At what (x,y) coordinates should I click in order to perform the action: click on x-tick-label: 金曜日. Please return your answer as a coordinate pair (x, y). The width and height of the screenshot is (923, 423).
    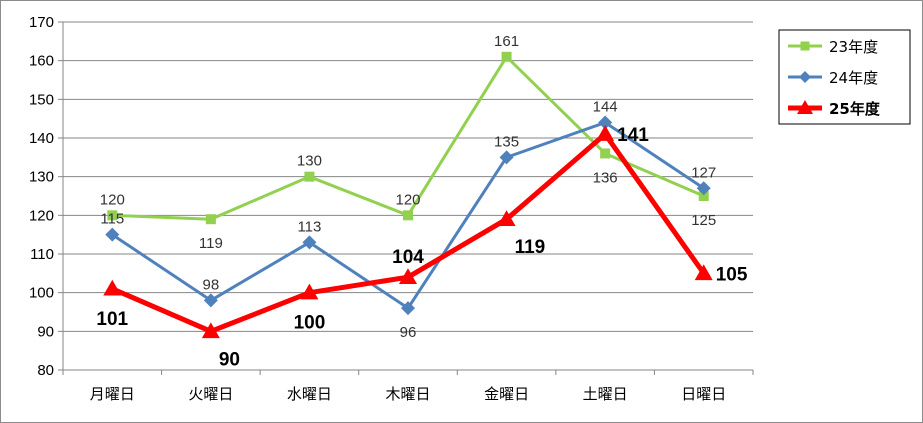
    Looking at the image, I should click on (506, 394).